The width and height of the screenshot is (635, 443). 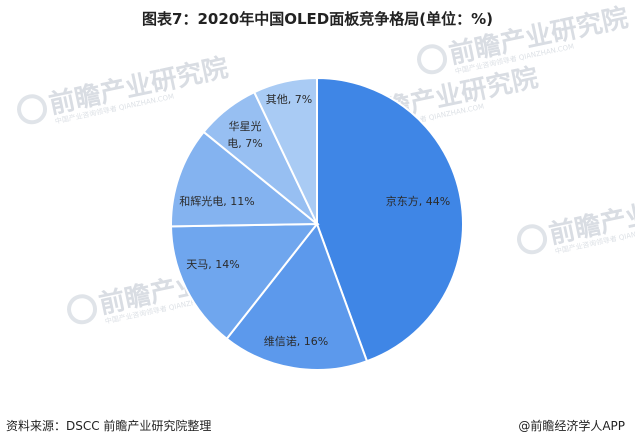 I want to click on brand-credit: @前瞻经济学人APP, so click(x=571, y=426).